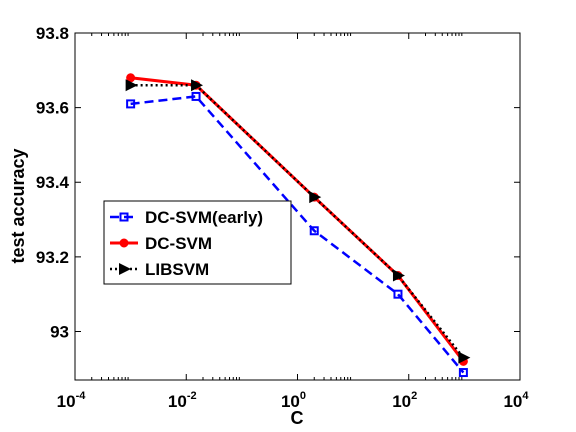 The height and width of the screenshot is (432, 576). I want to click on legend-label: DC-SVM, so click(178, 243).